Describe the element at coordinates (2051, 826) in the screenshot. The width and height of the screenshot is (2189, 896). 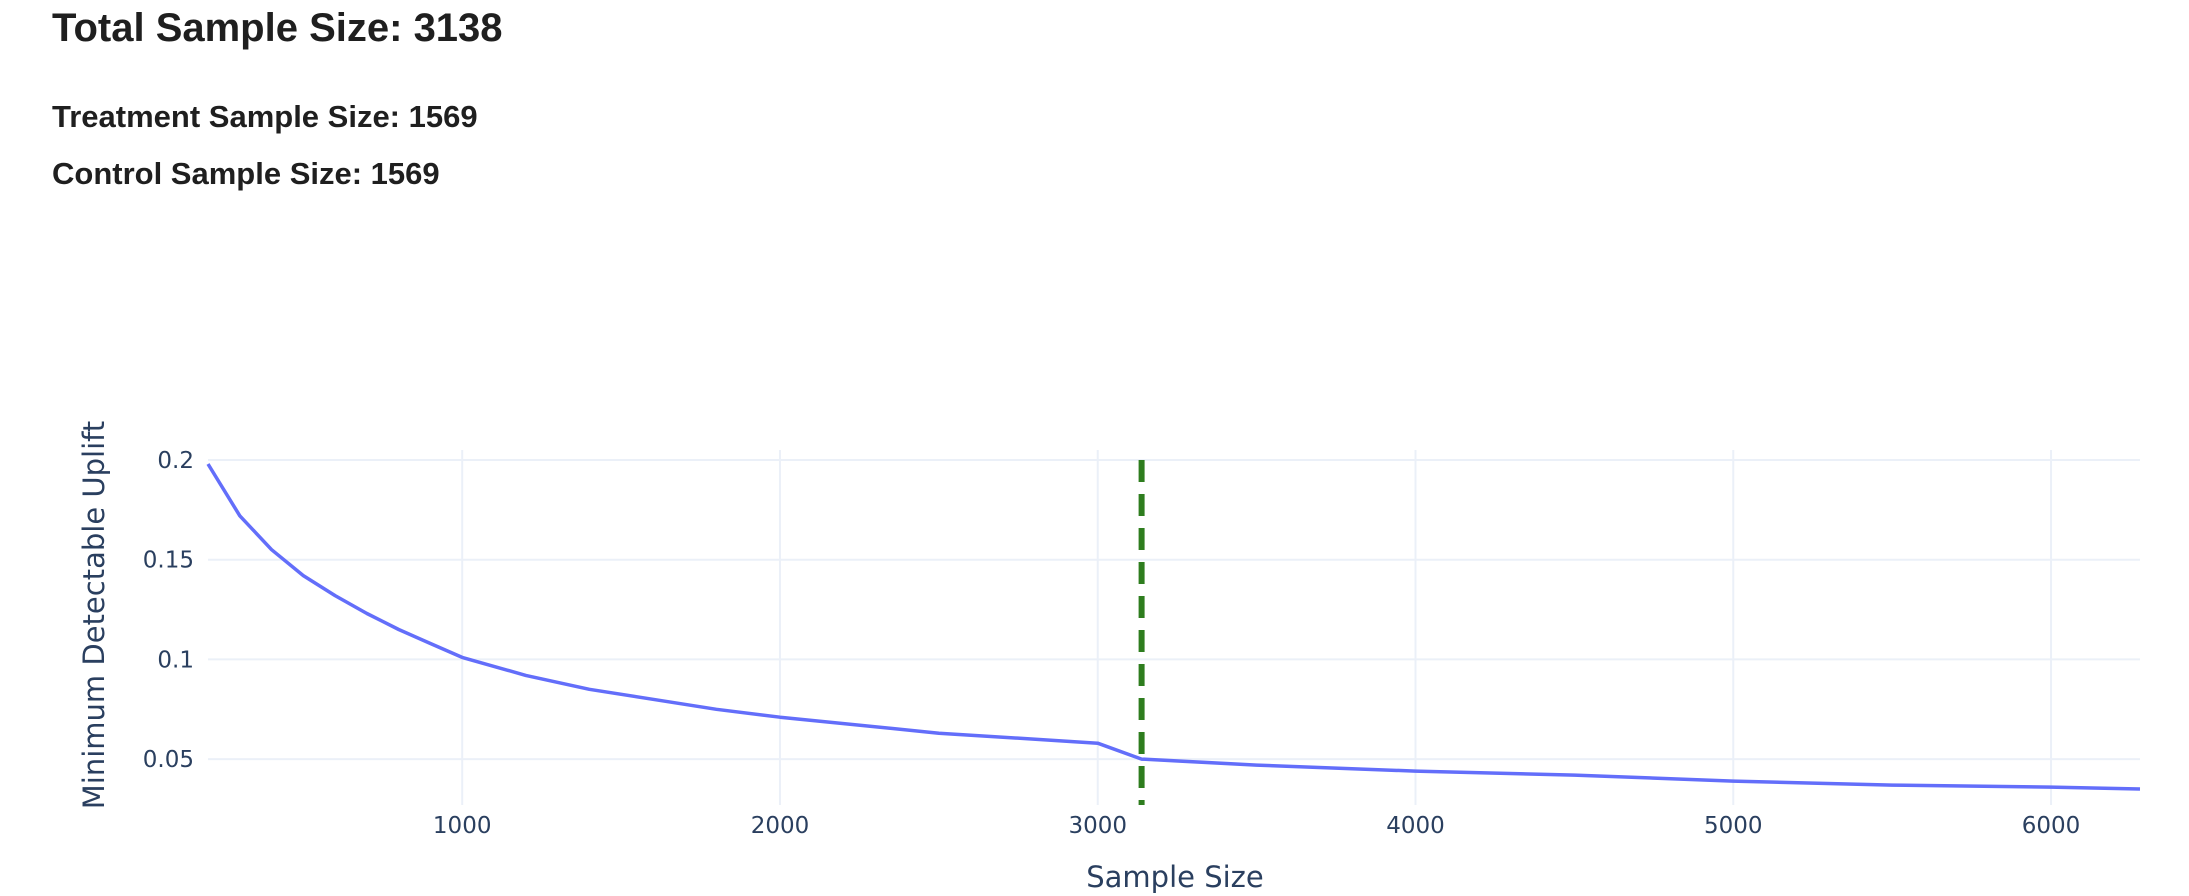
I see `x-tick-label: 6000` at that location.